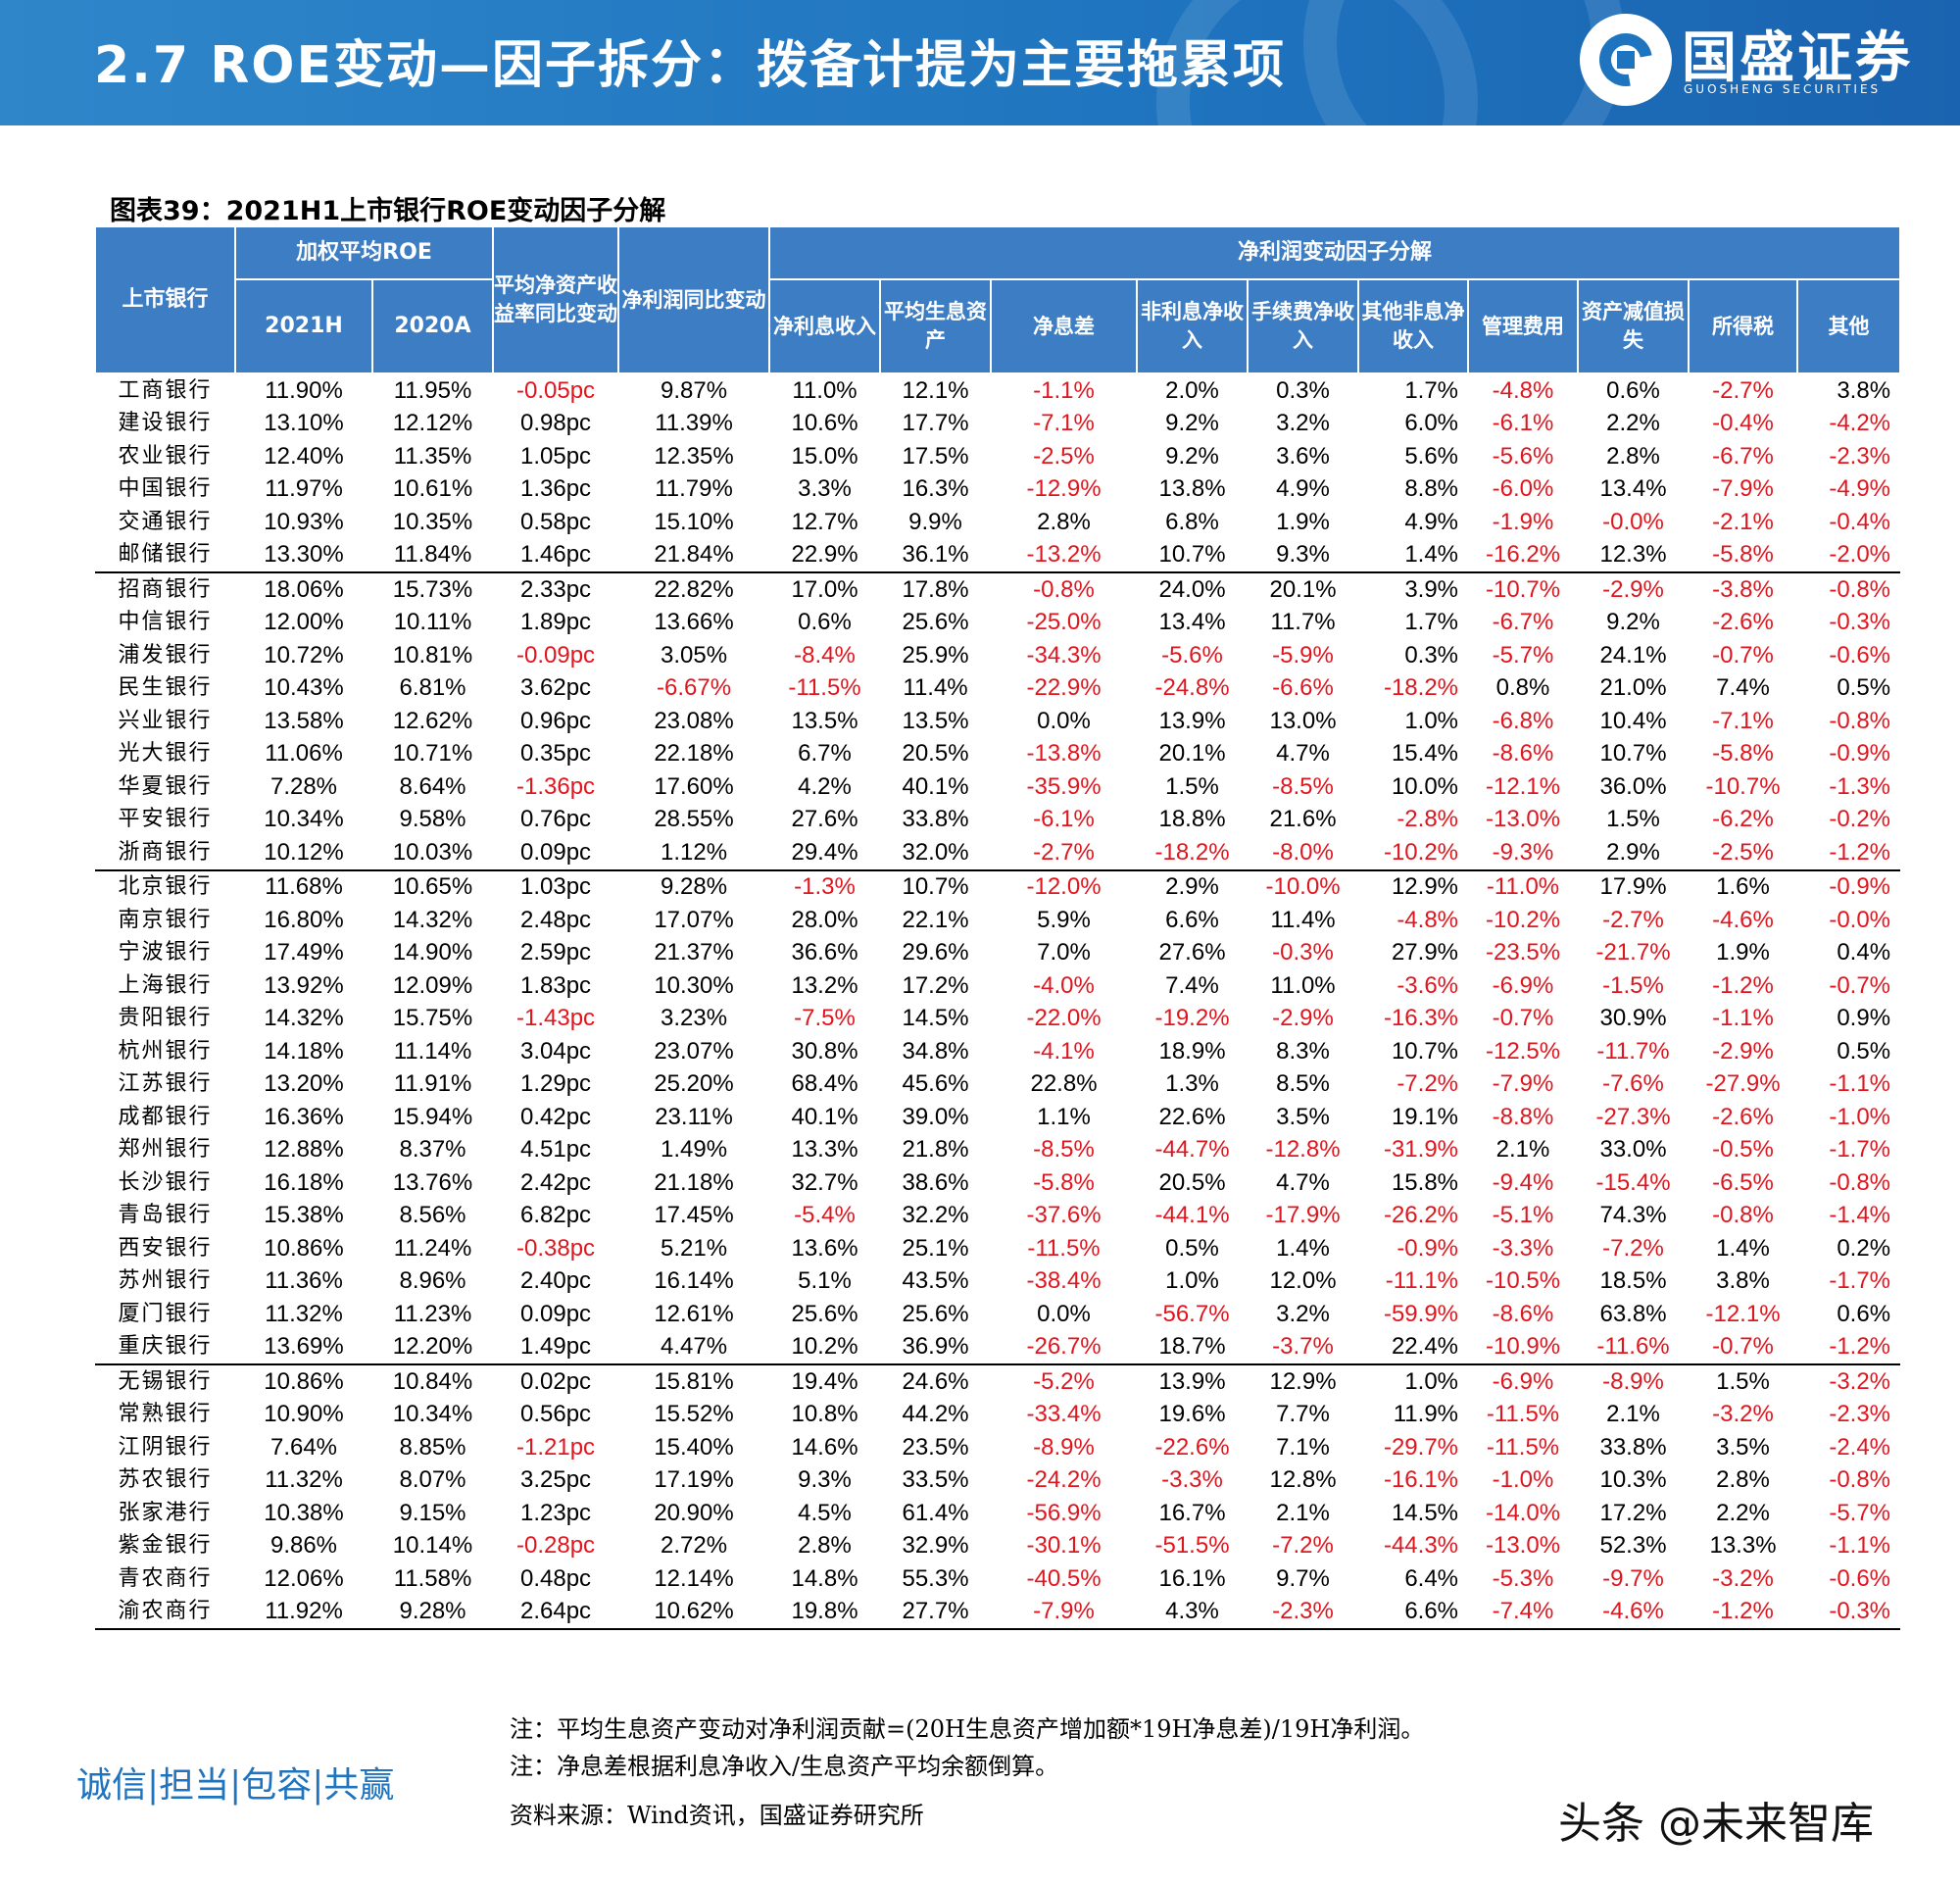  I want to click on bank-name-cell: 青岛银行, so click(165, 1216).